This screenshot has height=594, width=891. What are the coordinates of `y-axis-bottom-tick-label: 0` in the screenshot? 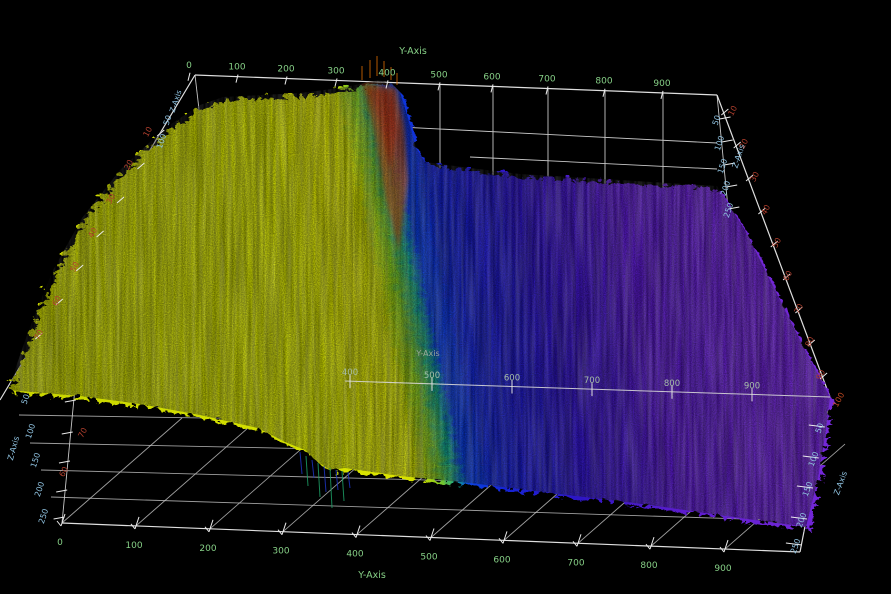 It's located at (60, 543).